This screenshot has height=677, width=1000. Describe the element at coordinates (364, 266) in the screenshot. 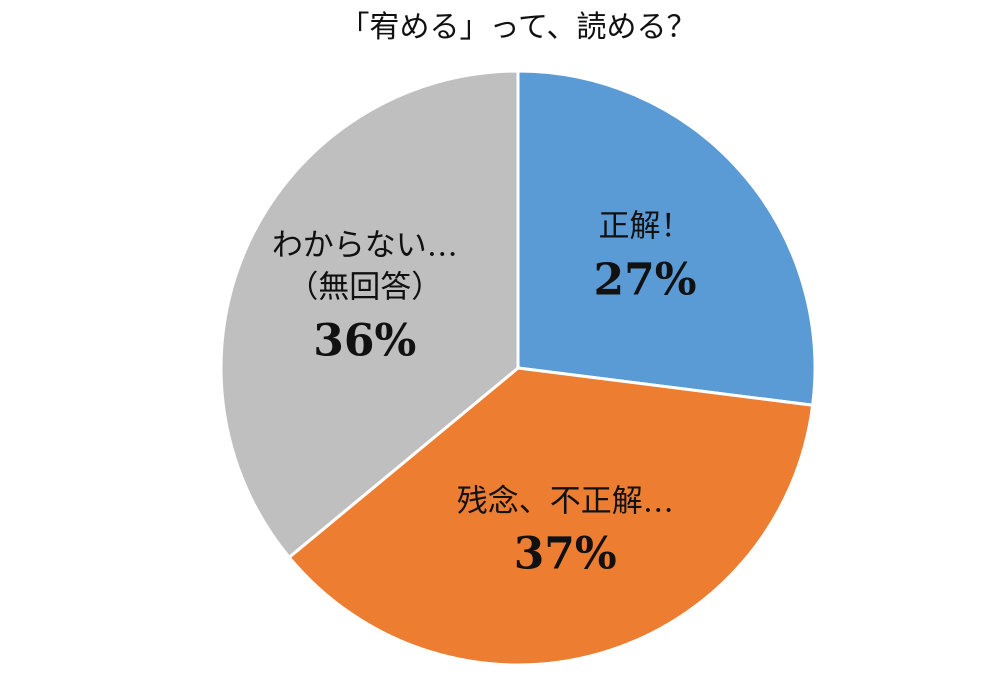

I see `category-label: わからない… （無回答）` at that location.